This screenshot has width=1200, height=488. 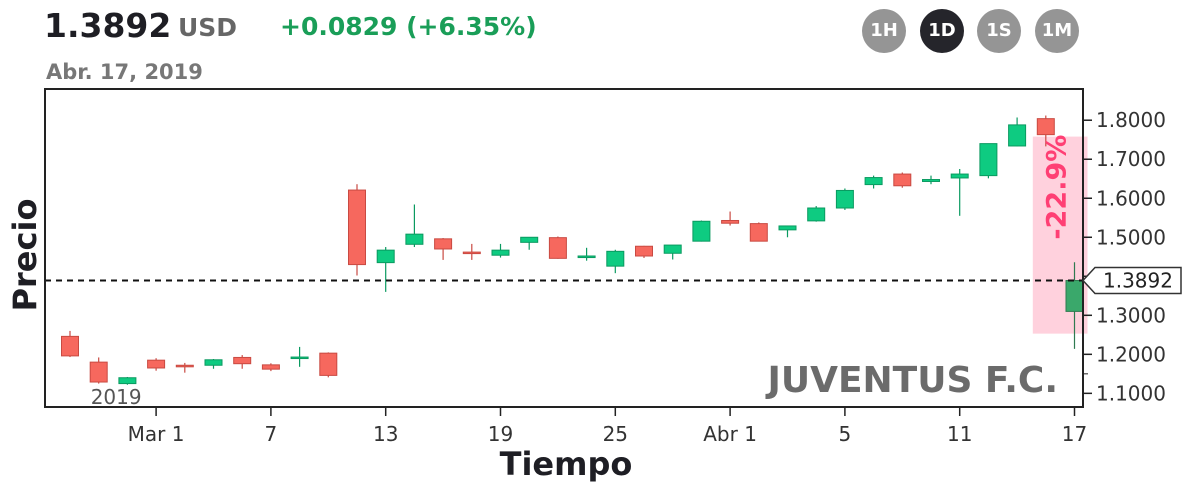 What do you see at coordinates (208, 27) in the screenshot?
I see `currency-label: USD` at bounding box center [208, 27].